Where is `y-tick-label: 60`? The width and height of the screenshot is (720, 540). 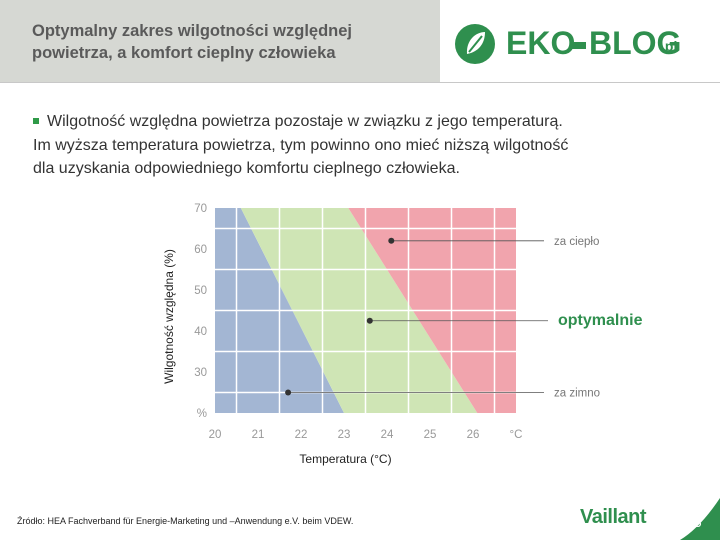
y-tick-label: 60 is located at coordinates (200, 250).